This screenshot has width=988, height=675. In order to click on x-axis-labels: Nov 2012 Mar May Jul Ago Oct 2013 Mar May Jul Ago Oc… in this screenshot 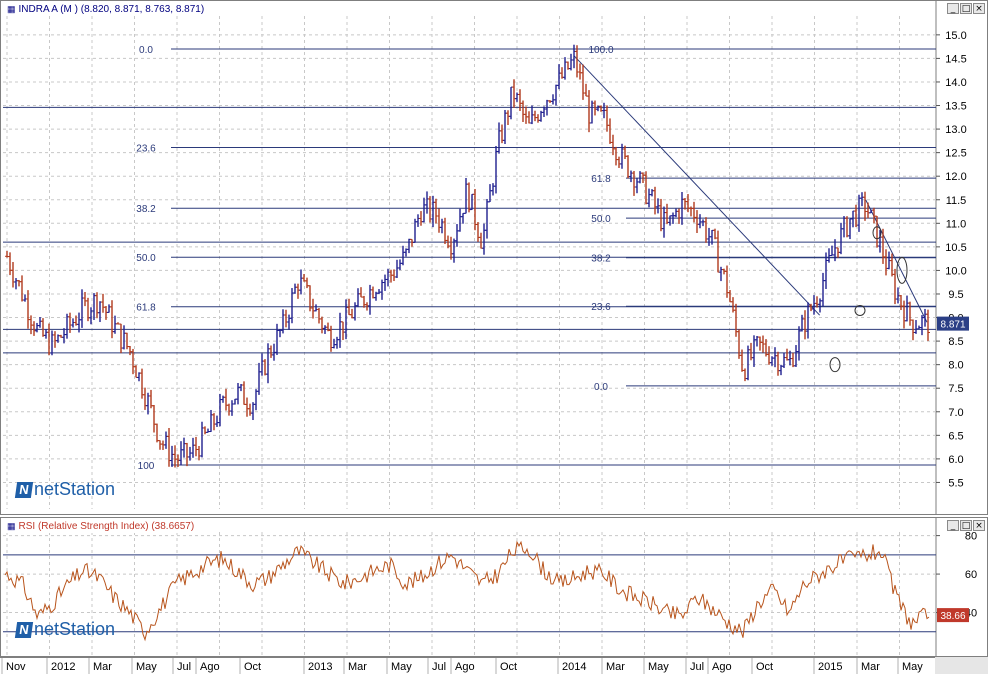, I will do `click(462, 666)`.